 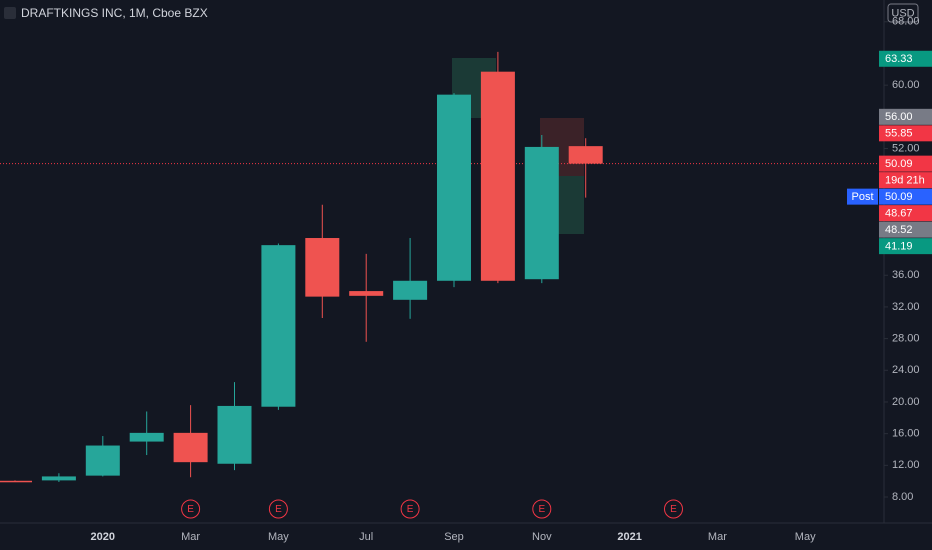 I want to click on currency: USD, so click(x=902, y=13).